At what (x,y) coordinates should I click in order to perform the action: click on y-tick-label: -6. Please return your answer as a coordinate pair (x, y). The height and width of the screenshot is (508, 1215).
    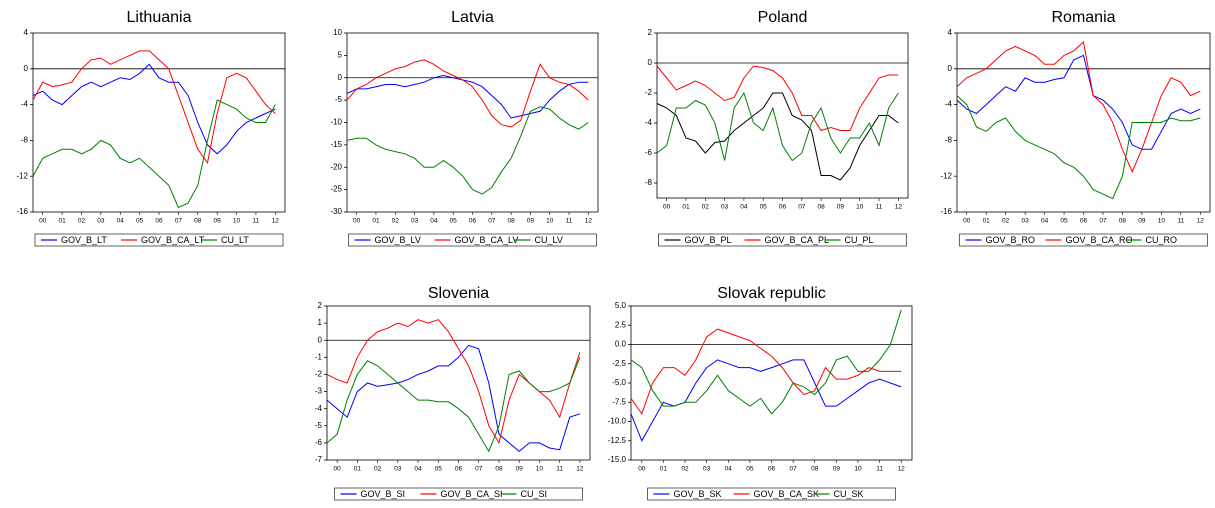
    Looking at the image, I should click on (319, 442).